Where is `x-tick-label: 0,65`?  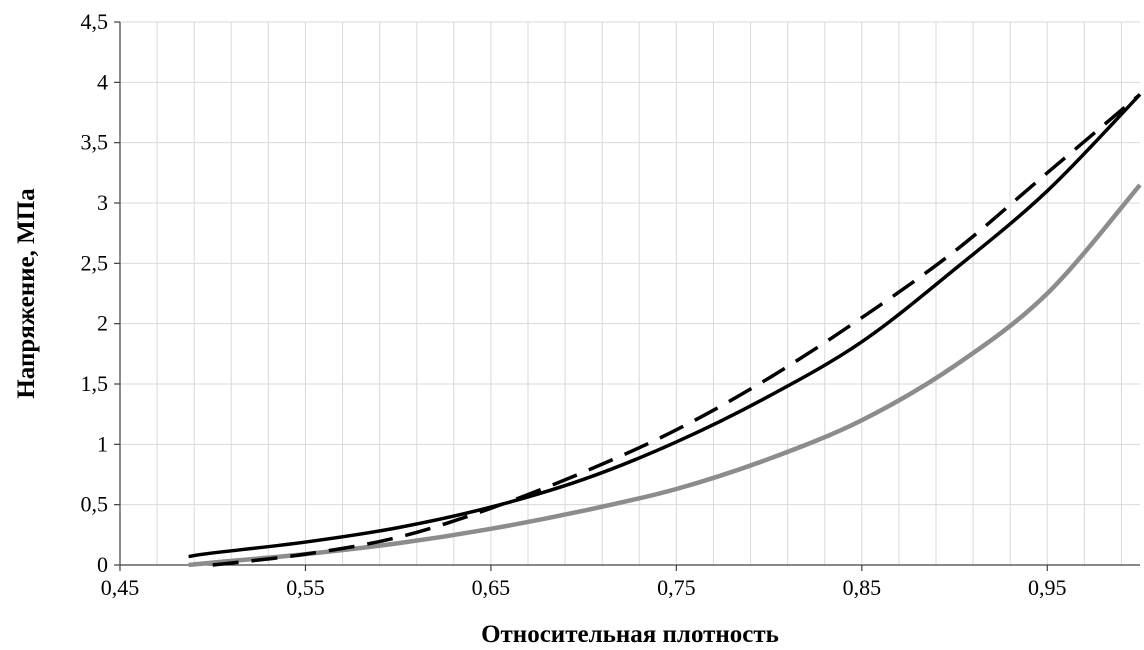
x-tick-label: 0,65 is located at coordinates (491, 587).